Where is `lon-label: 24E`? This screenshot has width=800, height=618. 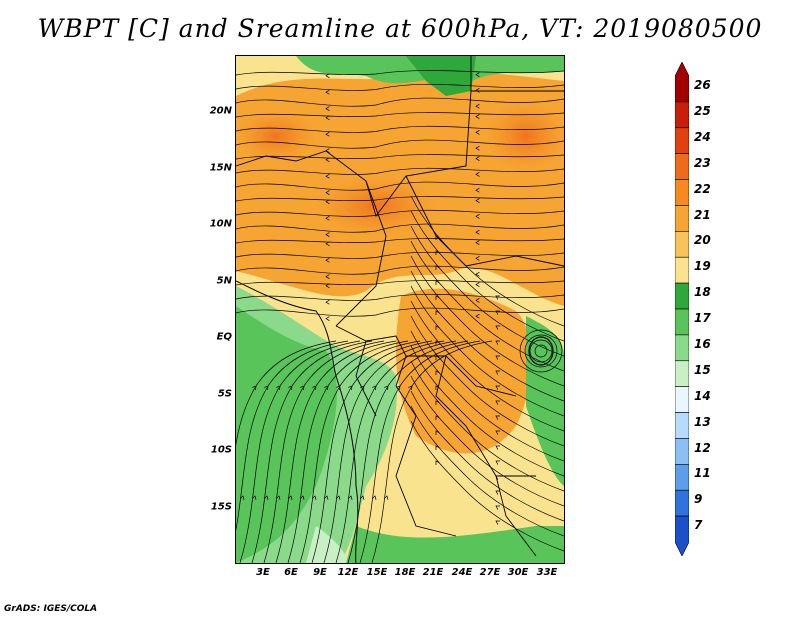 lon-label: 24E is located at coordinates (462, 572).